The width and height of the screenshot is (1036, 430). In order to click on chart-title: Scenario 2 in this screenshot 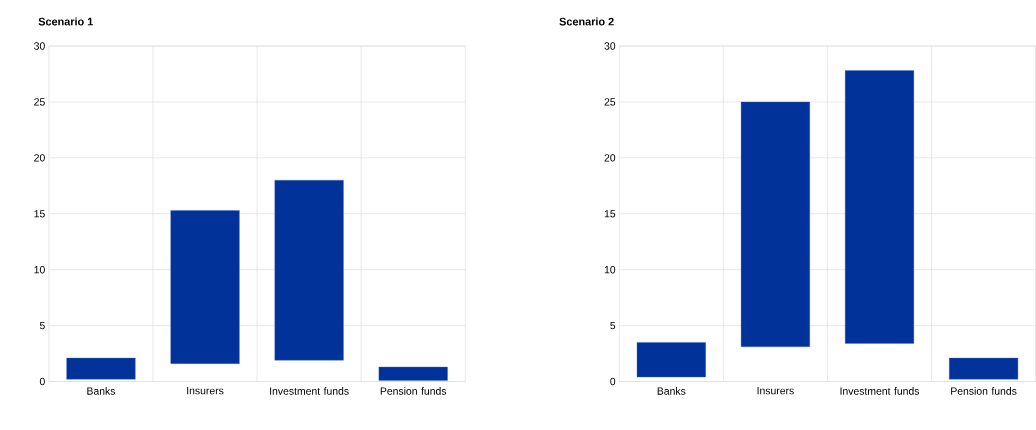, I will do `click(586, 21)`.